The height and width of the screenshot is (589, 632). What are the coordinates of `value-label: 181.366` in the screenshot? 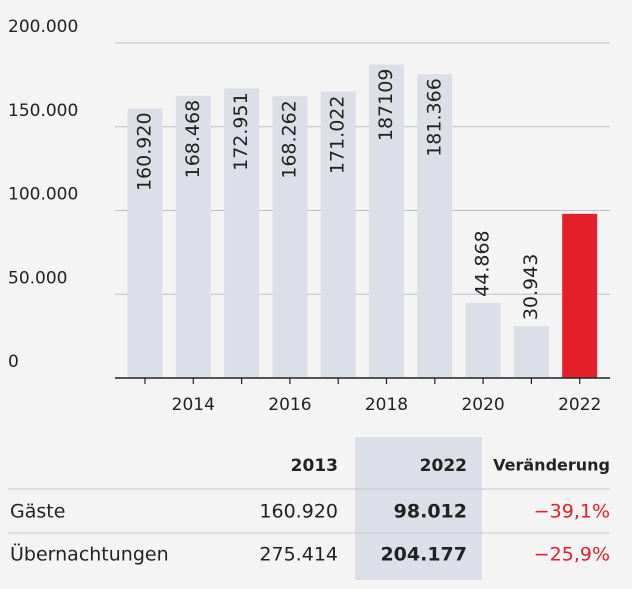 It's located at (434, 117).